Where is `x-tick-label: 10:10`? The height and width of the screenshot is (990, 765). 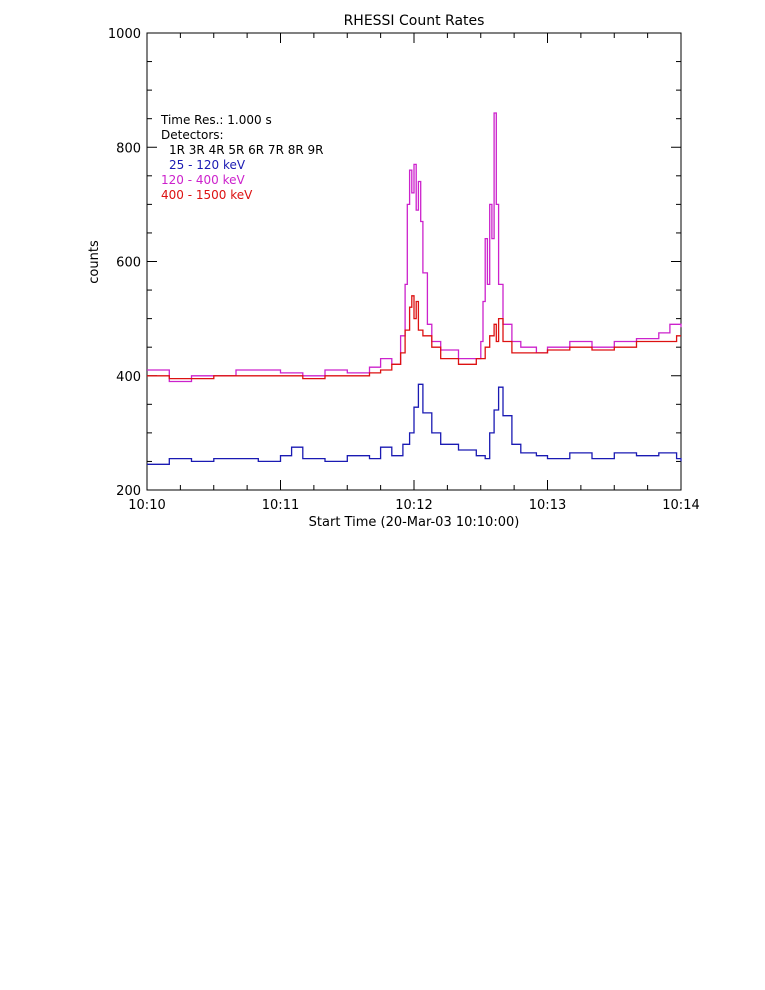
x-tick-label: 10:10 is located at coordinates (146, 505).